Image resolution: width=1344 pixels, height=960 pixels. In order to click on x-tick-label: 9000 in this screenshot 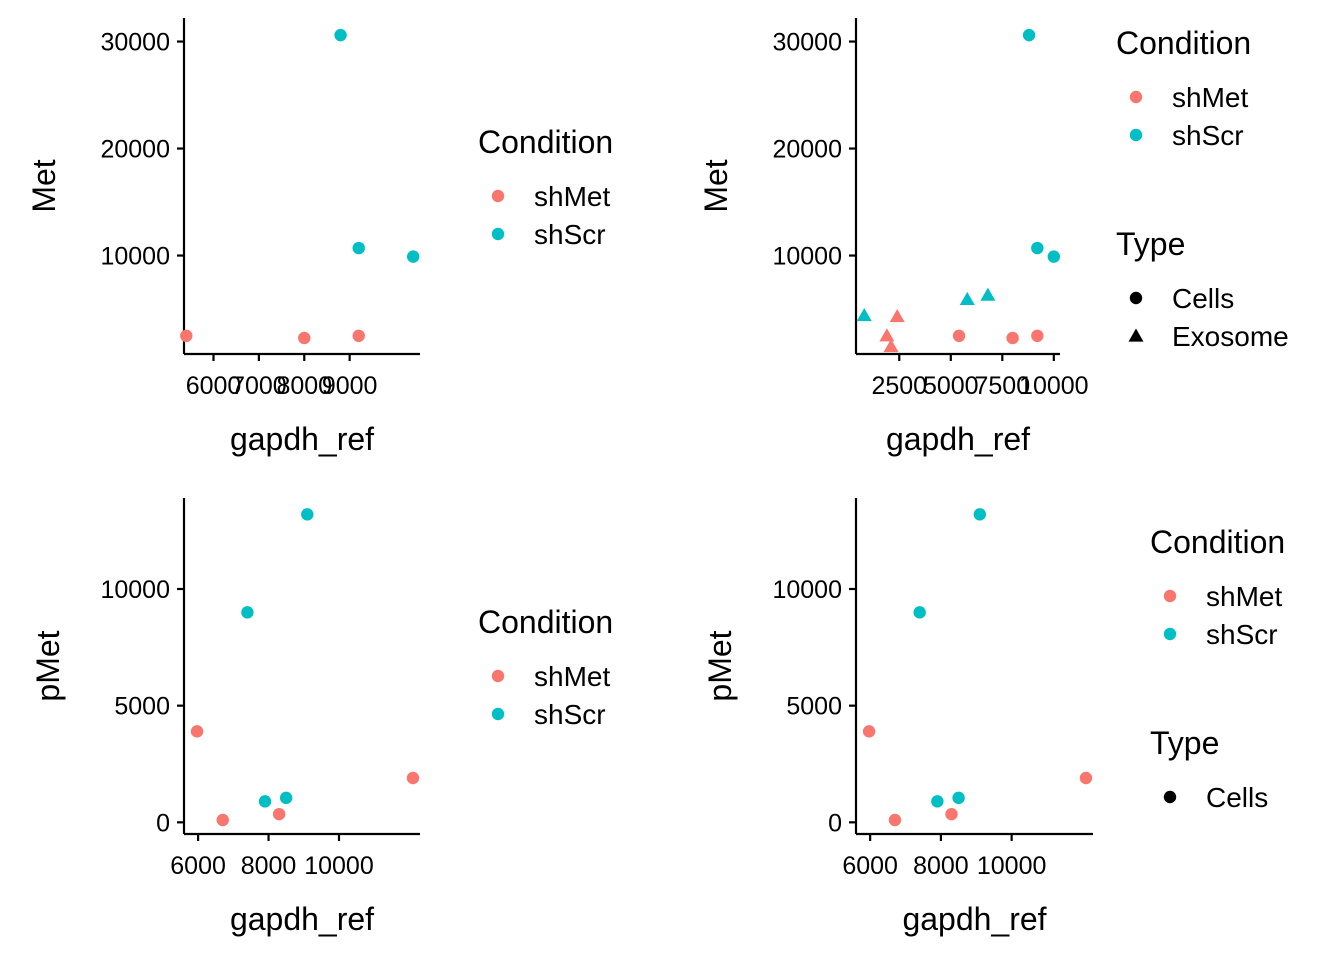, I will do `click(350, 386)`.